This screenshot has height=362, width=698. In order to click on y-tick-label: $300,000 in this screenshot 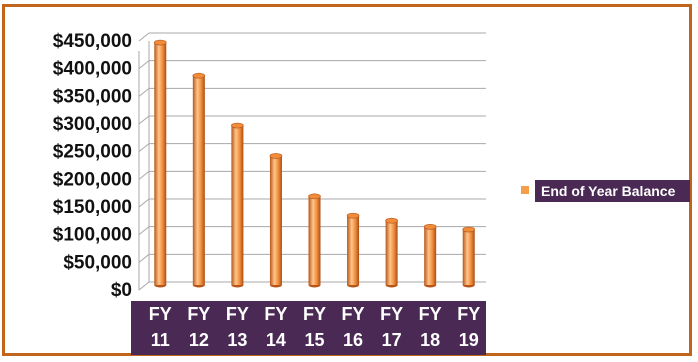, I will do `click(92, 124)`.